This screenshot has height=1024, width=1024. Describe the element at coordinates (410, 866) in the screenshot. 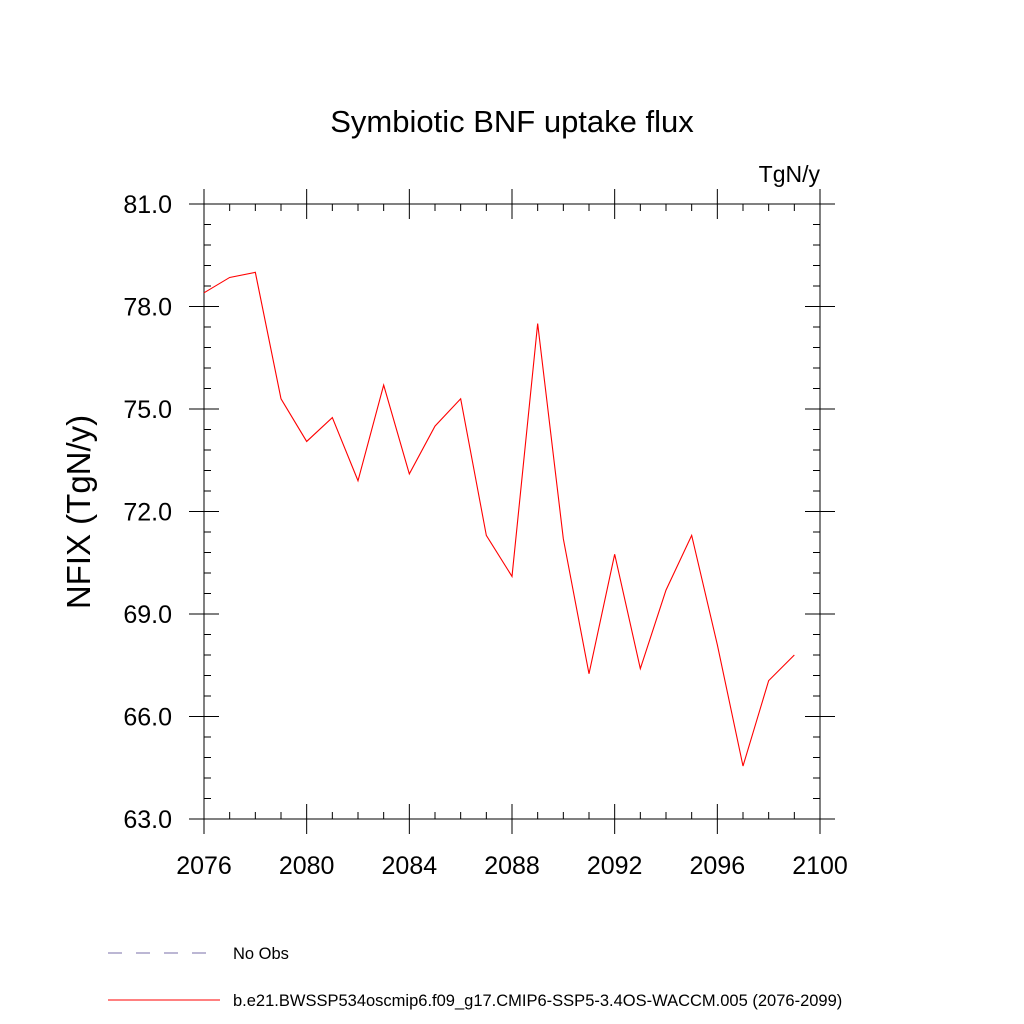

I see `x-tick-label: 2084` at that location.